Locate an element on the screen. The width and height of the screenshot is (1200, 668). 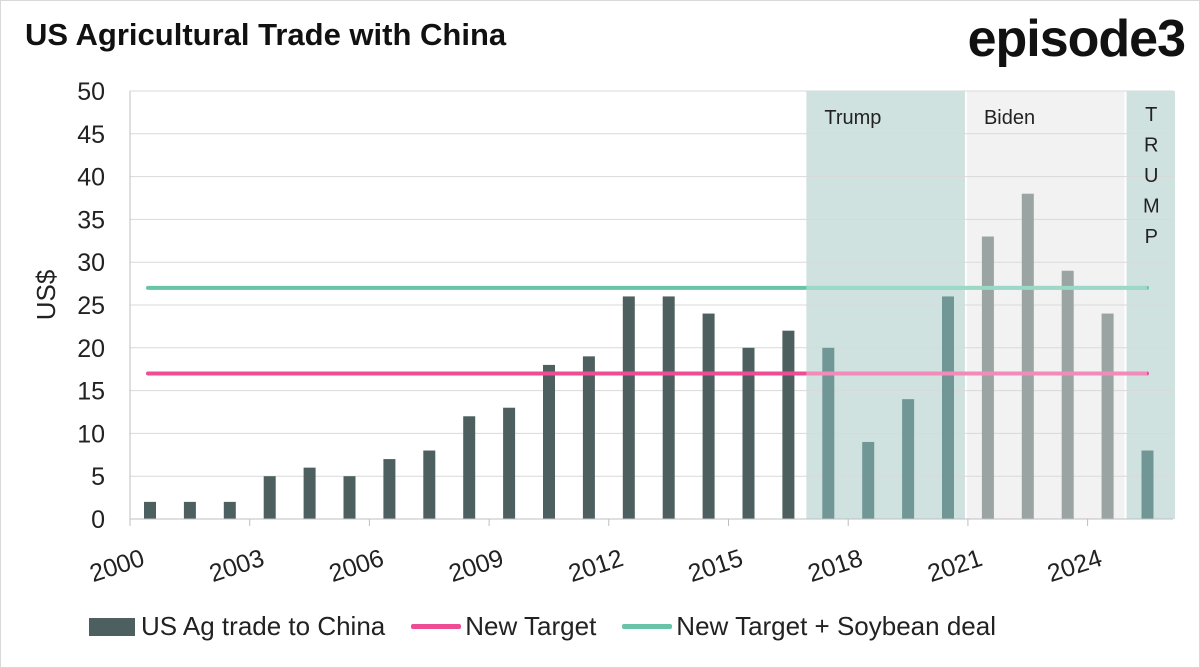
bar-2004 is located at coordinates (309, 493).